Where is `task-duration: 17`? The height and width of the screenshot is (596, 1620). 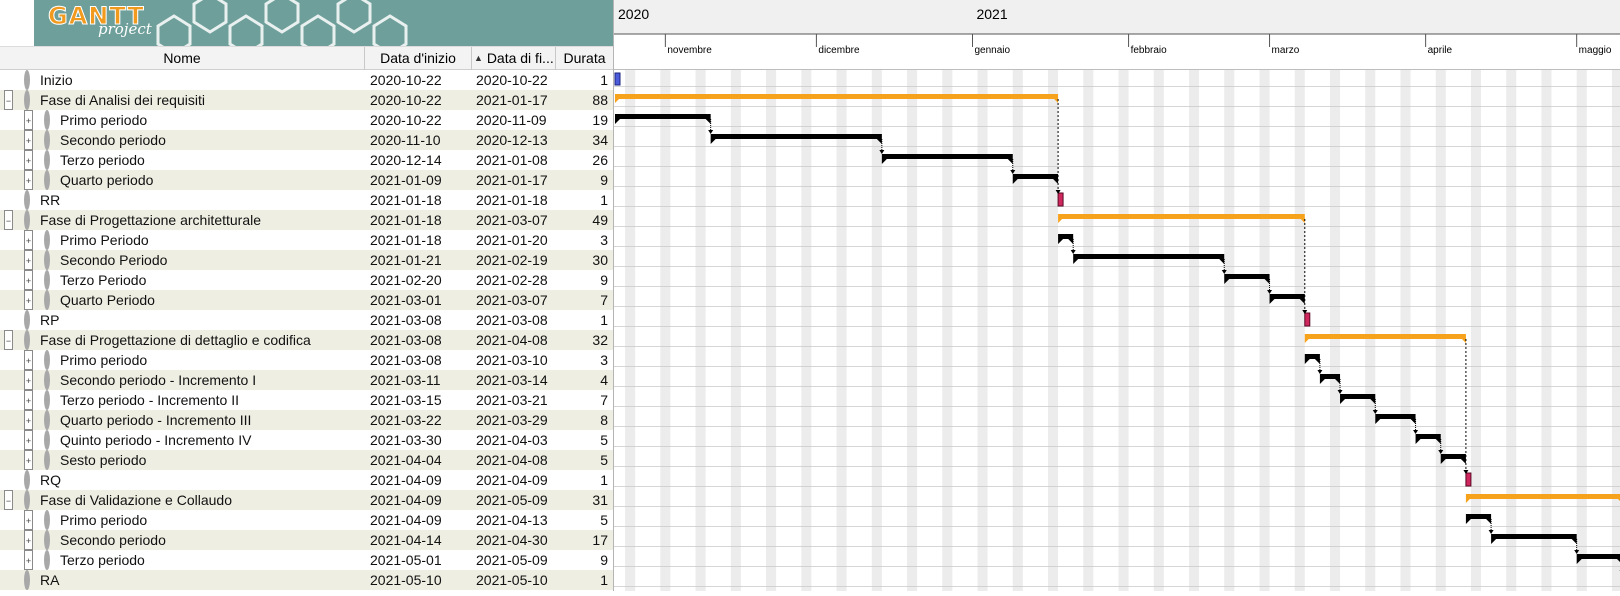 task-duration: 17 is located at coordinates (582, 540).